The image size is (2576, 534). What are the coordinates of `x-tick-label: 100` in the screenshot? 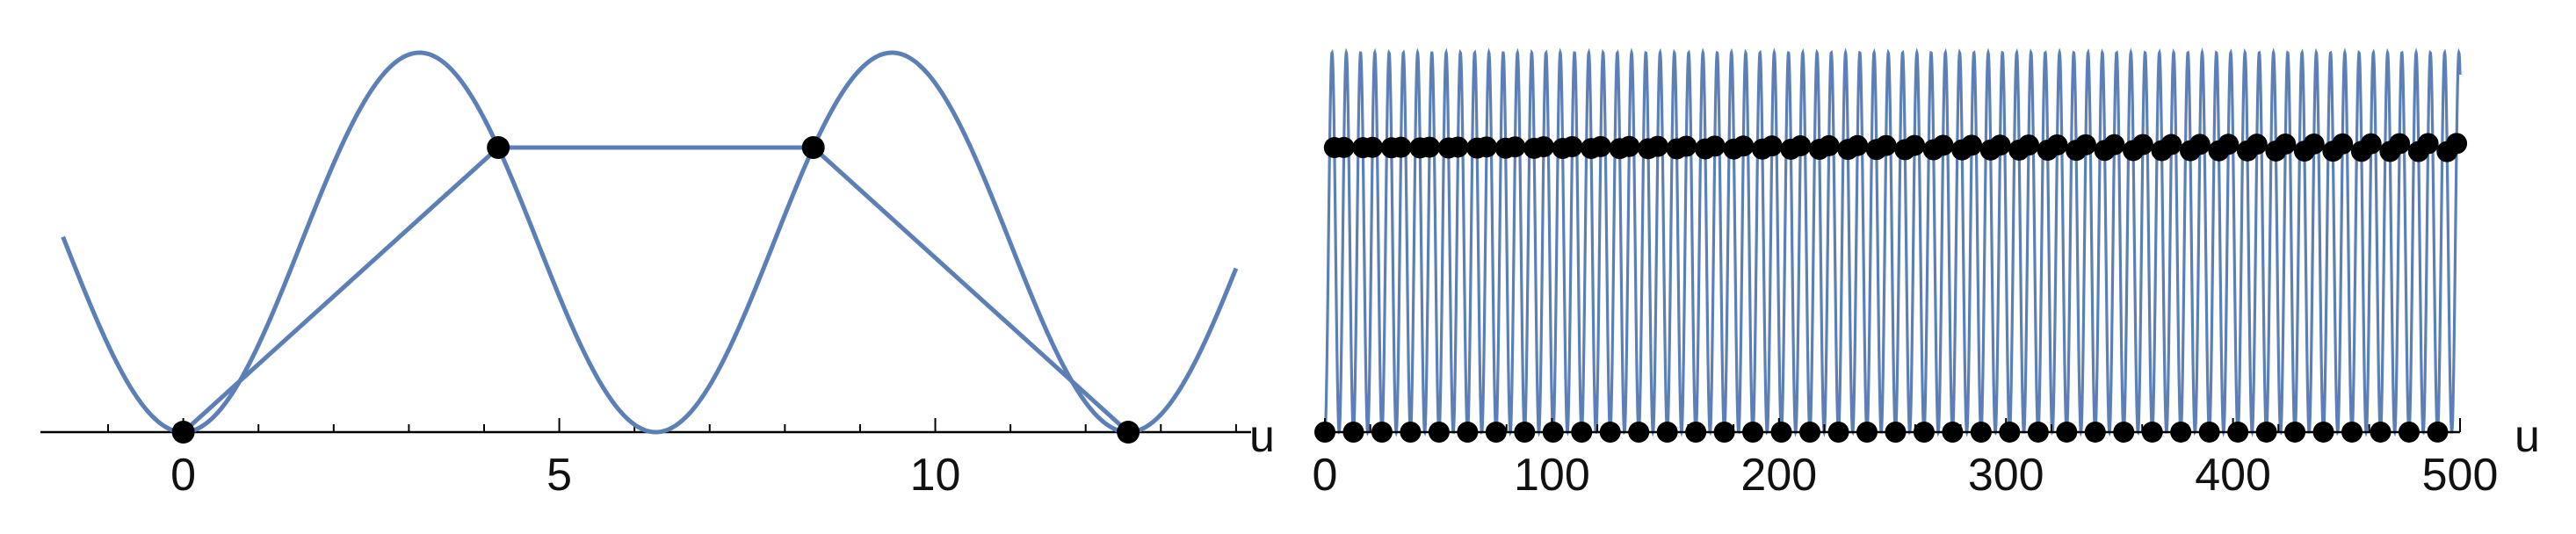 It's located at (1552, 475).